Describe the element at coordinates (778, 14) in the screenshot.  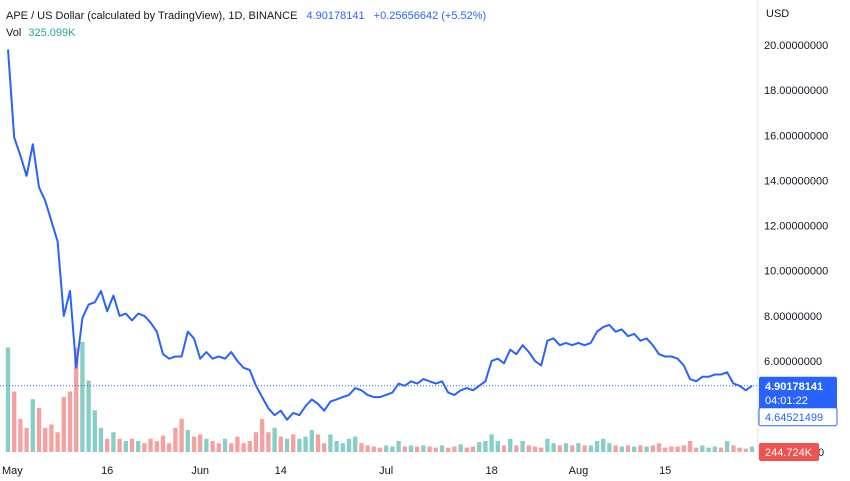
I see `currency-label: USD` at that location.